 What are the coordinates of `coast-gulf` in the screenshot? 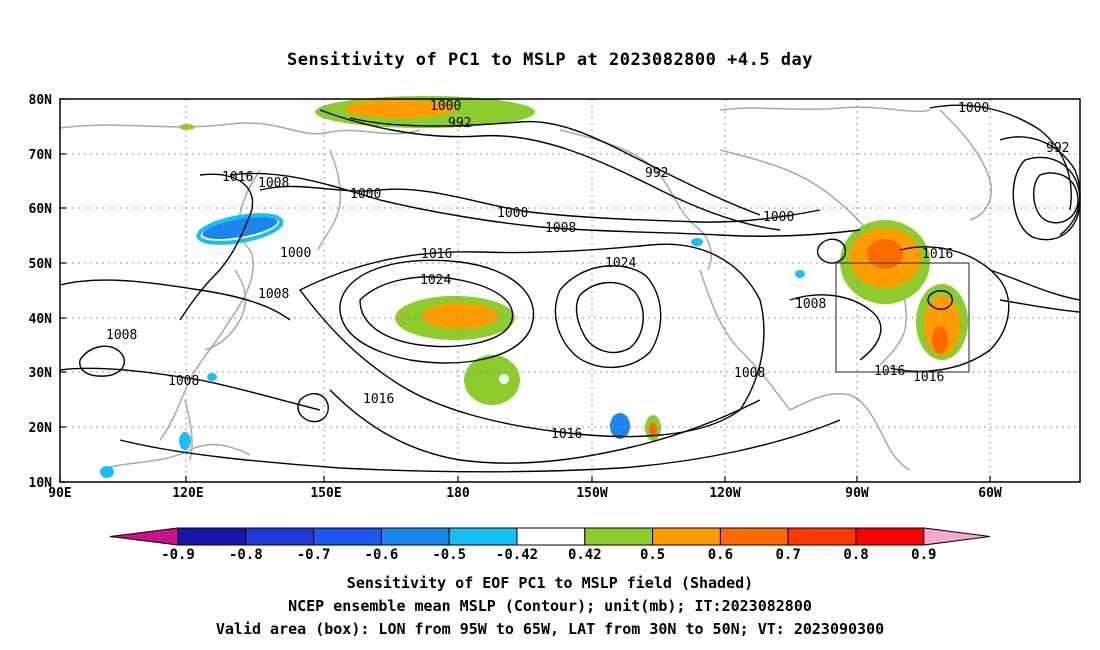 It's located at (850, 431).